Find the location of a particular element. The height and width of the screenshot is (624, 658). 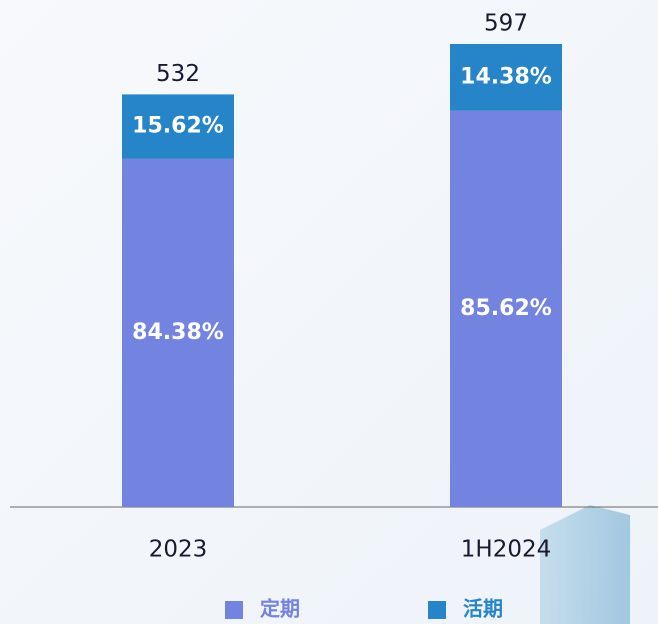

segment-label: 14.38% is located at coordinates (506, 76).